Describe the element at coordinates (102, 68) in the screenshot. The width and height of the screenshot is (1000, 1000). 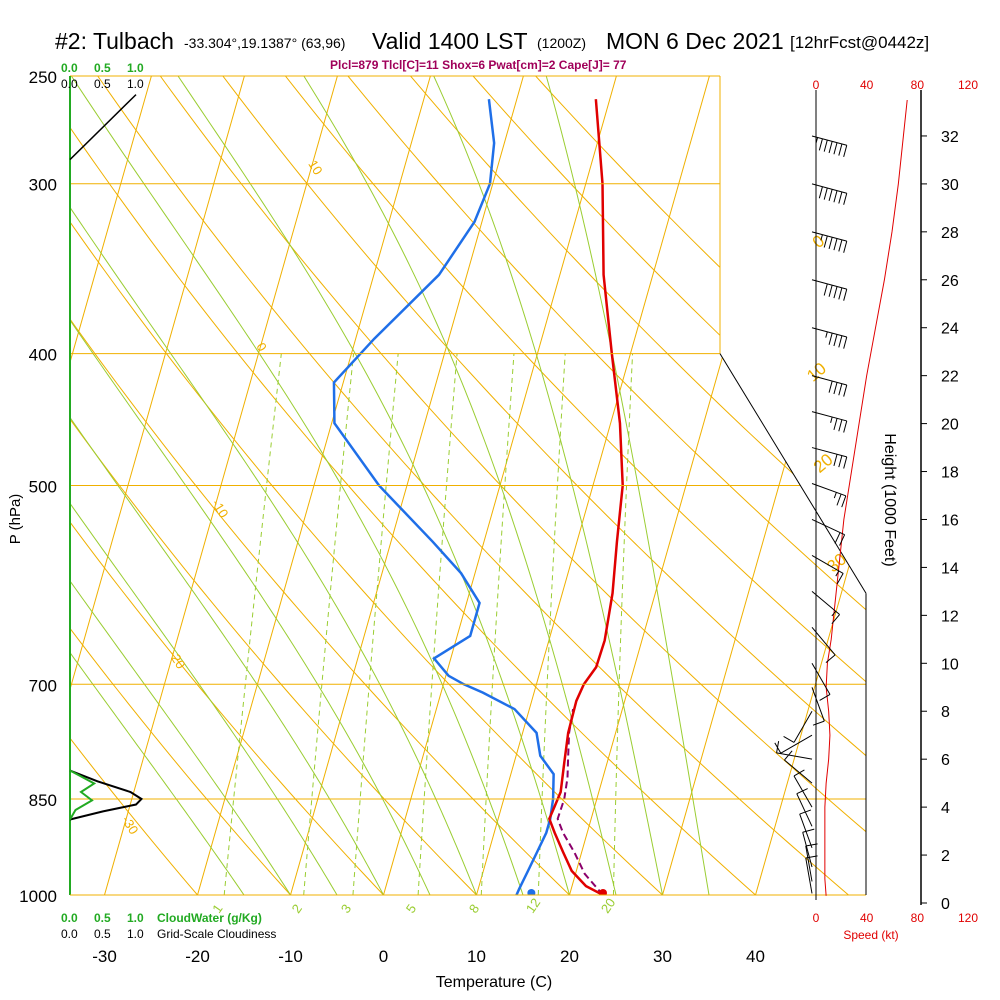
I see `cloud-water-scale-top: 0.5` at that location.